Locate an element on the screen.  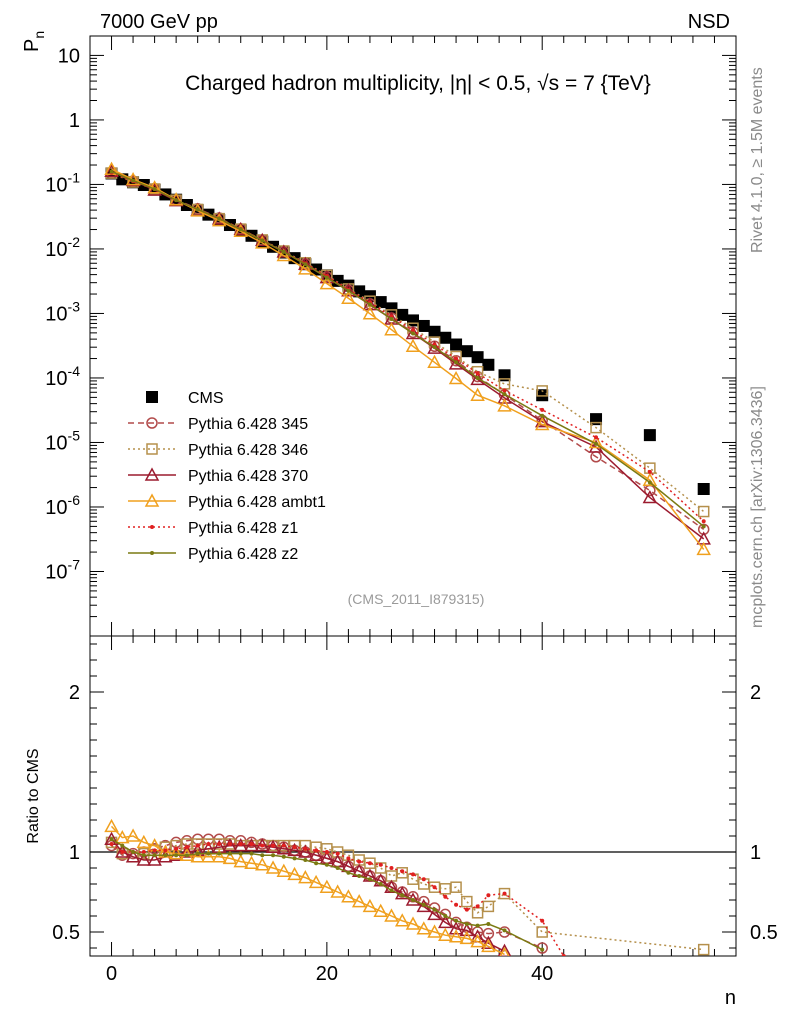
legend-label: Pythia 6.428 345 is located at coordinates (248, 424).